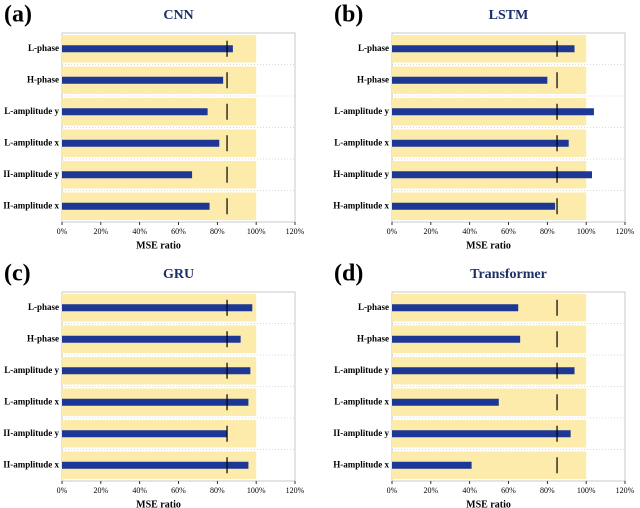 This screenshot has width=640, height=508. Describe the element at coordinates (17, 274) in the screenshot. I see `panel-label: (c)` at that location.